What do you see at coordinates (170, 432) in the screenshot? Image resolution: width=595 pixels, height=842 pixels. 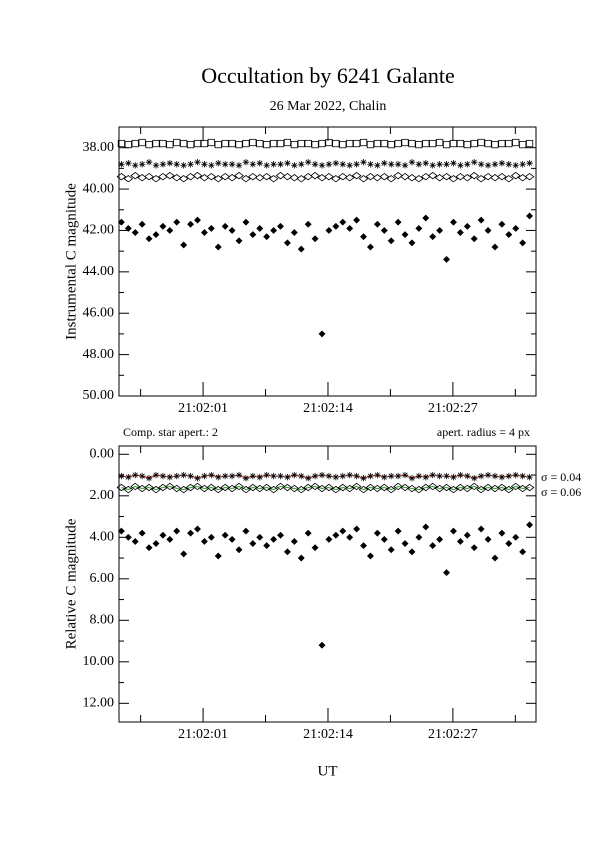 I see `annotation: Comp. star apert.: 2` at bounding box center [170, 432].